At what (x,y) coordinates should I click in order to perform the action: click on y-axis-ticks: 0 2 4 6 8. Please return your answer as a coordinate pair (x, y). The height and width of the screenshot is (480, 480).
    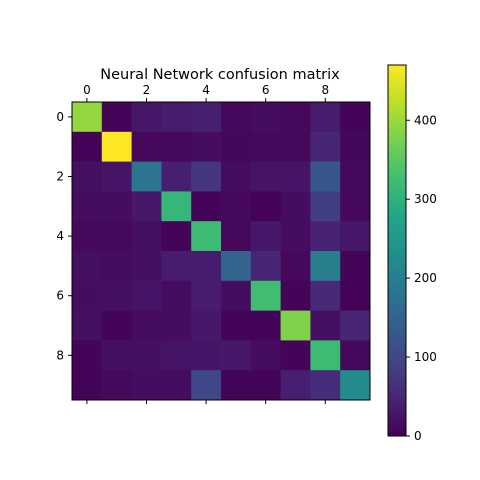
    Looking at the image, I should click on (64, 236).